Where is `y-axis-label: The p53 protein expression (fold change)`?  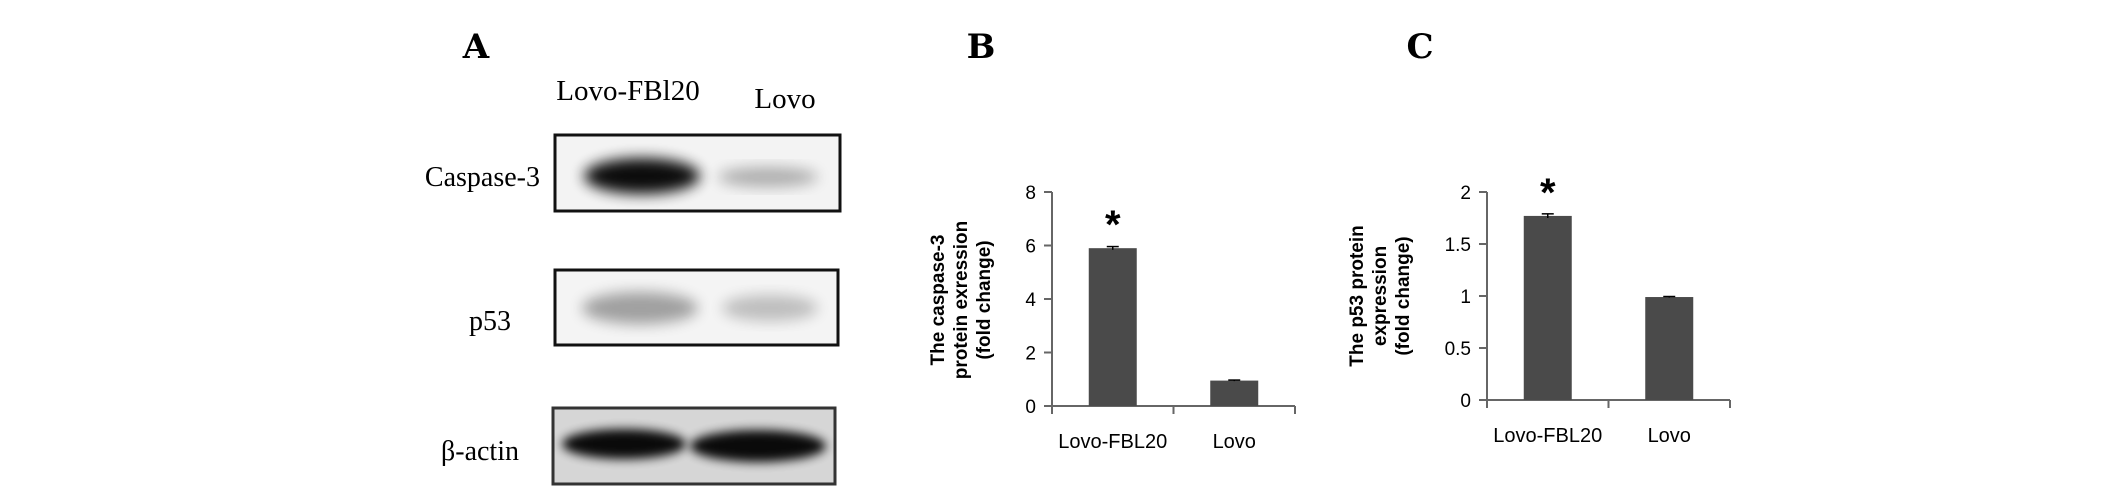
y-axis-label: The p53 protein expression (fold change) is located at coordinates (1380, 295).